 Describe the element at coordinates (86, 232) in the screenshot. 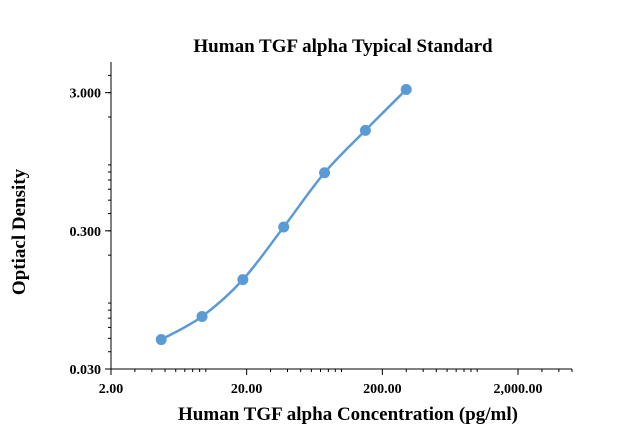

I see `y-tick-label: 0.300` at that location.